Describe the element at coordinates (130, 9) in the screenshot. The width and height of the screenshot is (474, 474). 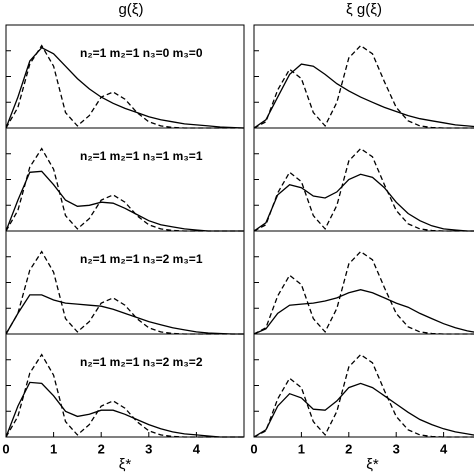
I see `column-title: g(ξ)` at that location.